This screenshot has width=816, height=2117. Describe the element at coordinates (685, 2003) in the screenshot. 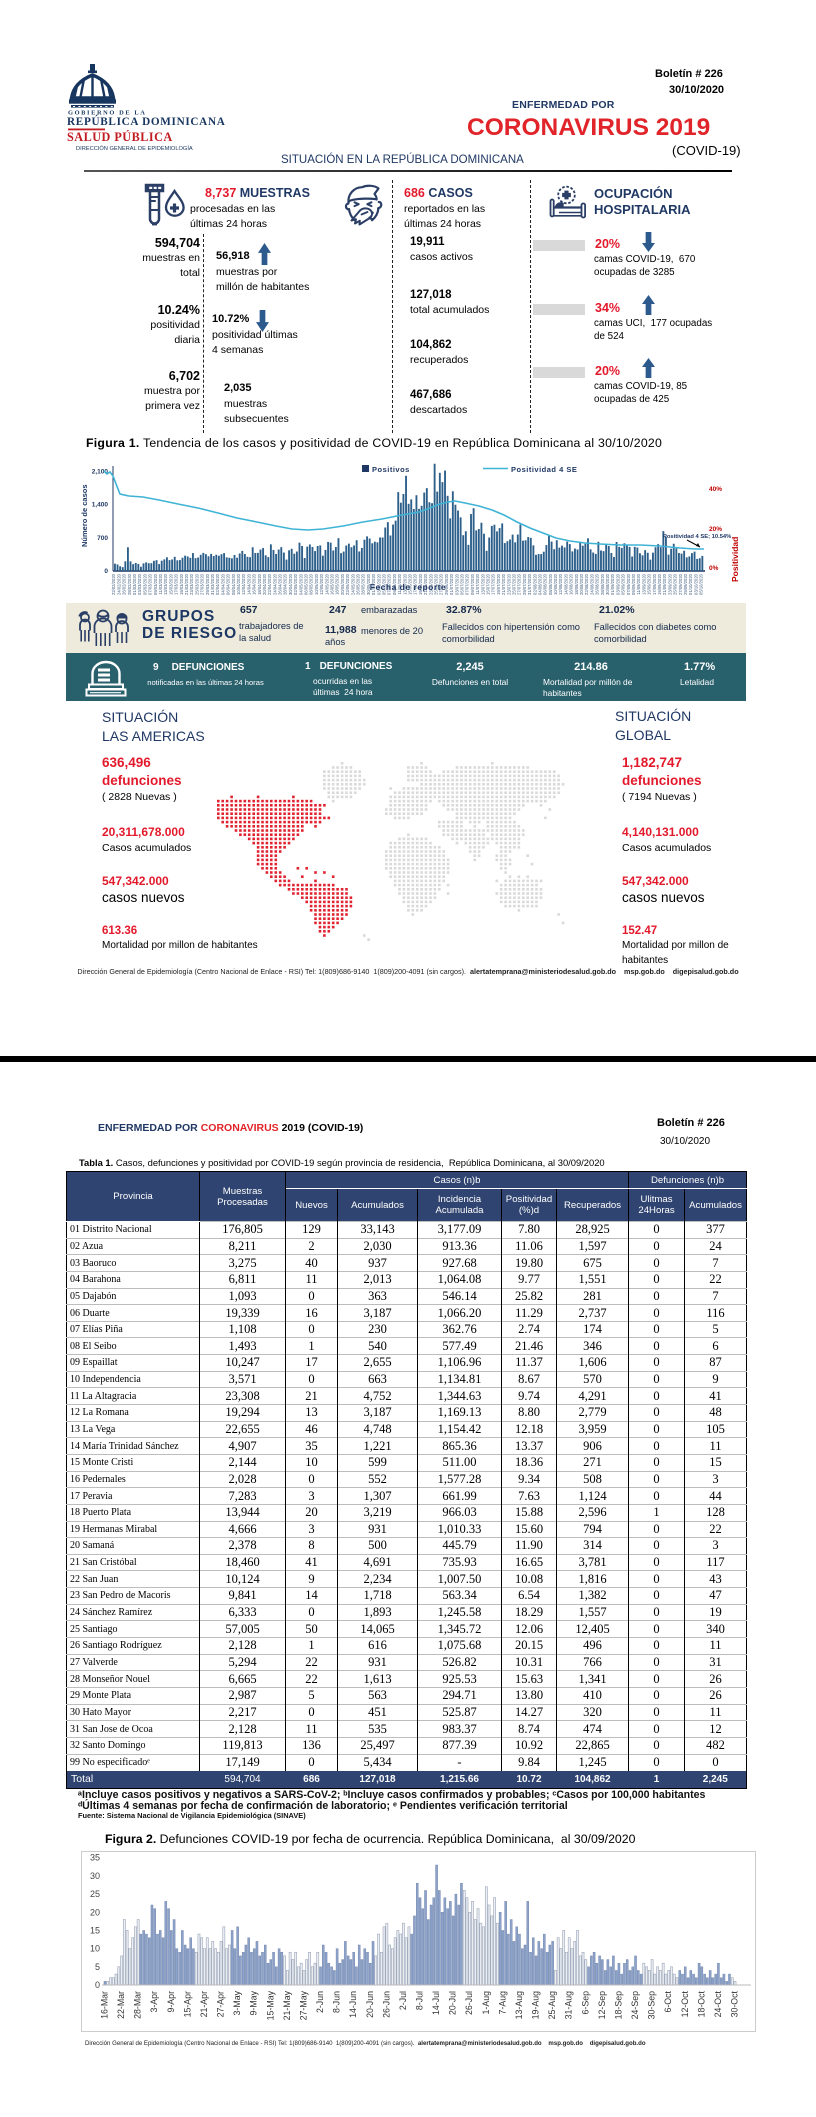

I see `svg-text: 12-Oct` at that location.